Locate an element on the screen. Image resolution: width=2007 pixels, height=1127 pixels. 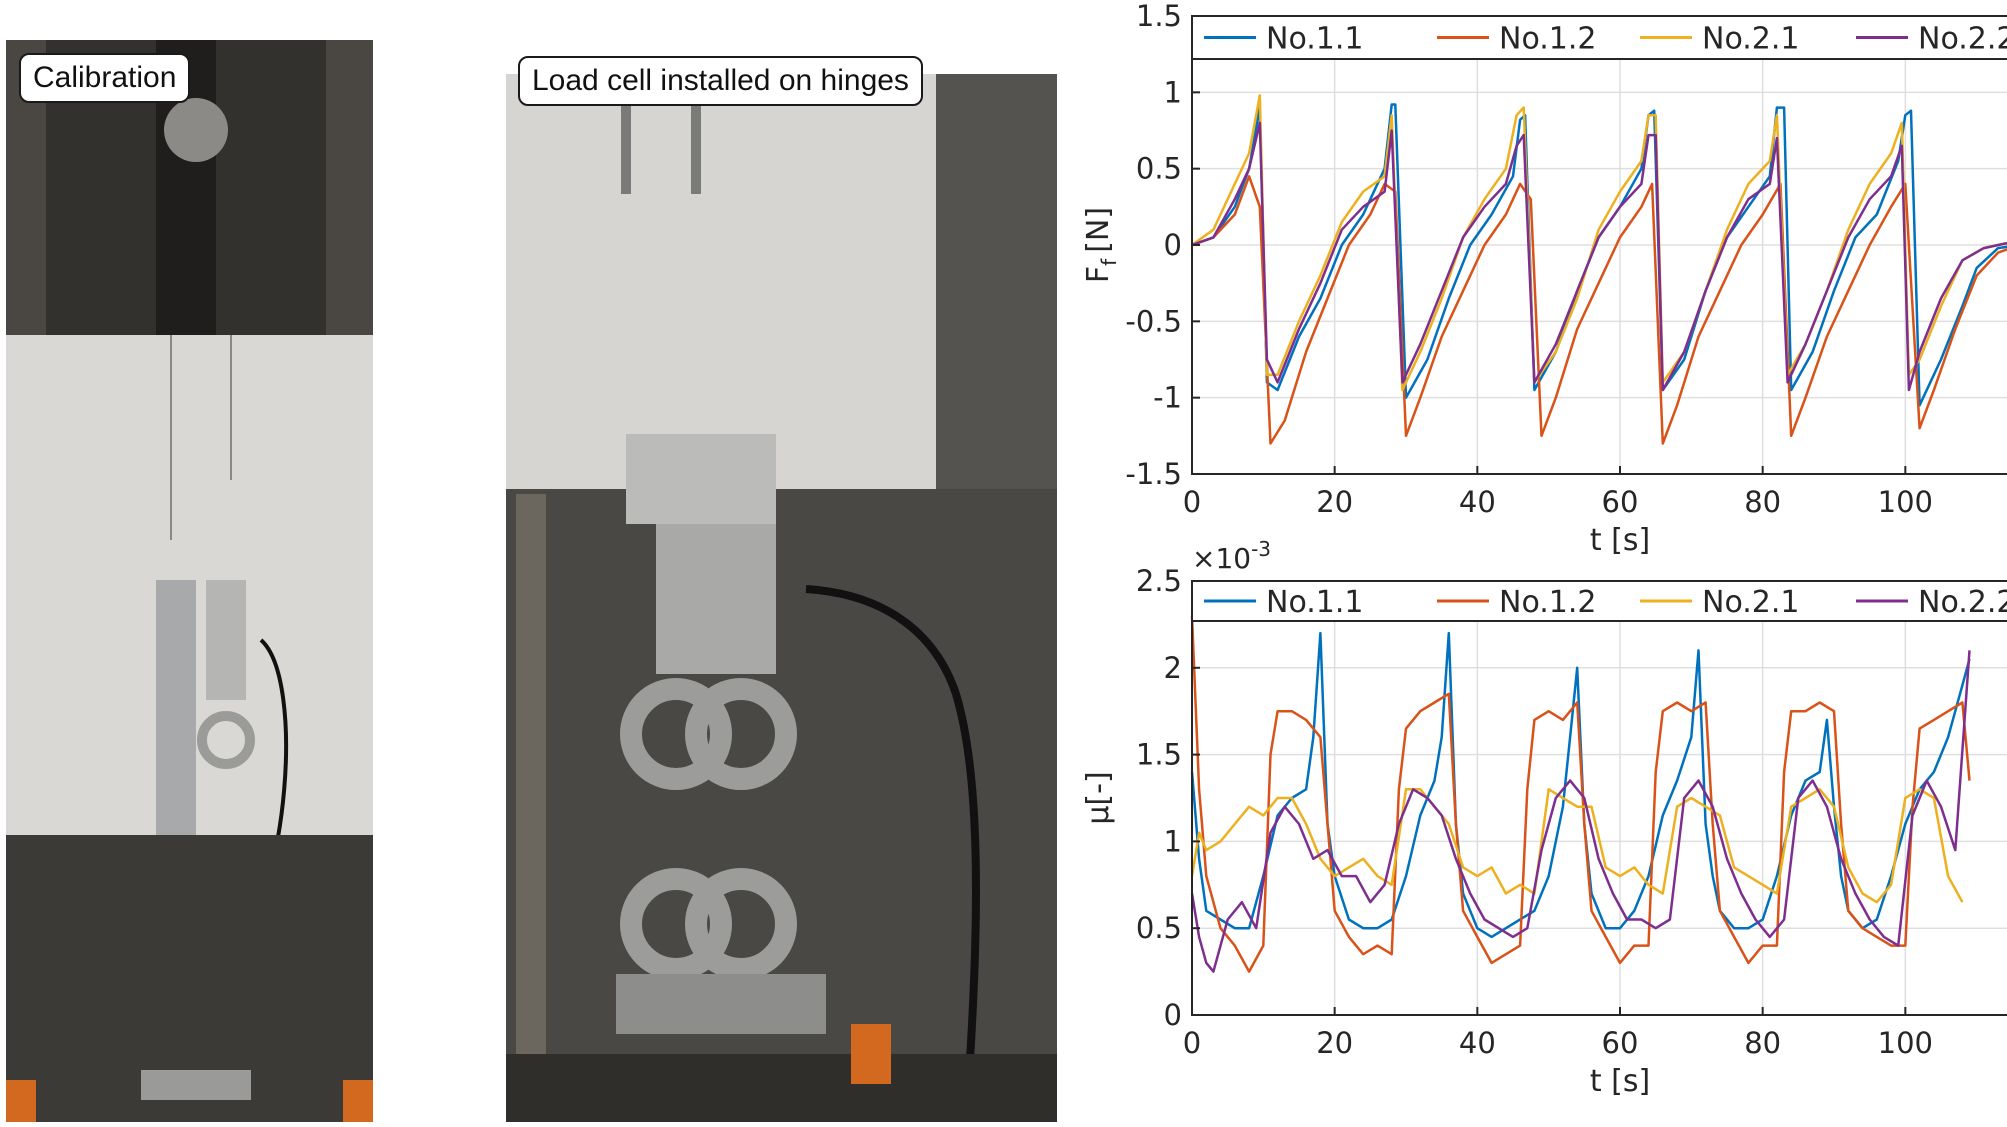
friction-force-y-axis-unit: [N] is located at coordinates (1098, 230).